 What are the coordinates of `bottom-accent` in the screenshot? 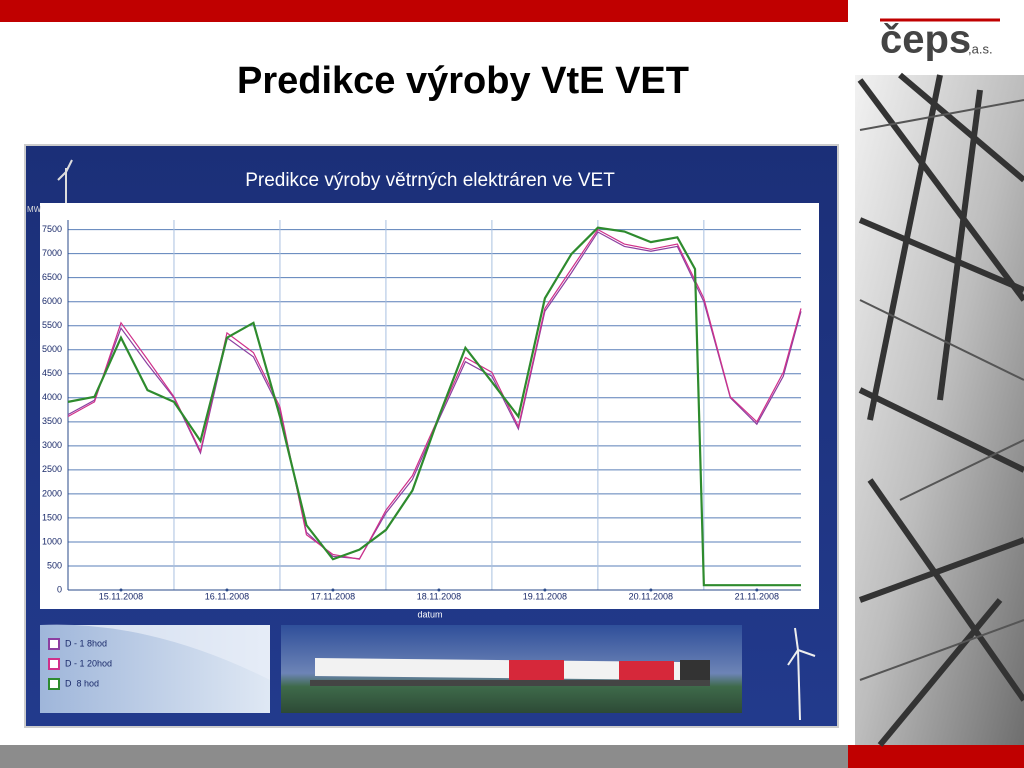 It's located at (936, 756).